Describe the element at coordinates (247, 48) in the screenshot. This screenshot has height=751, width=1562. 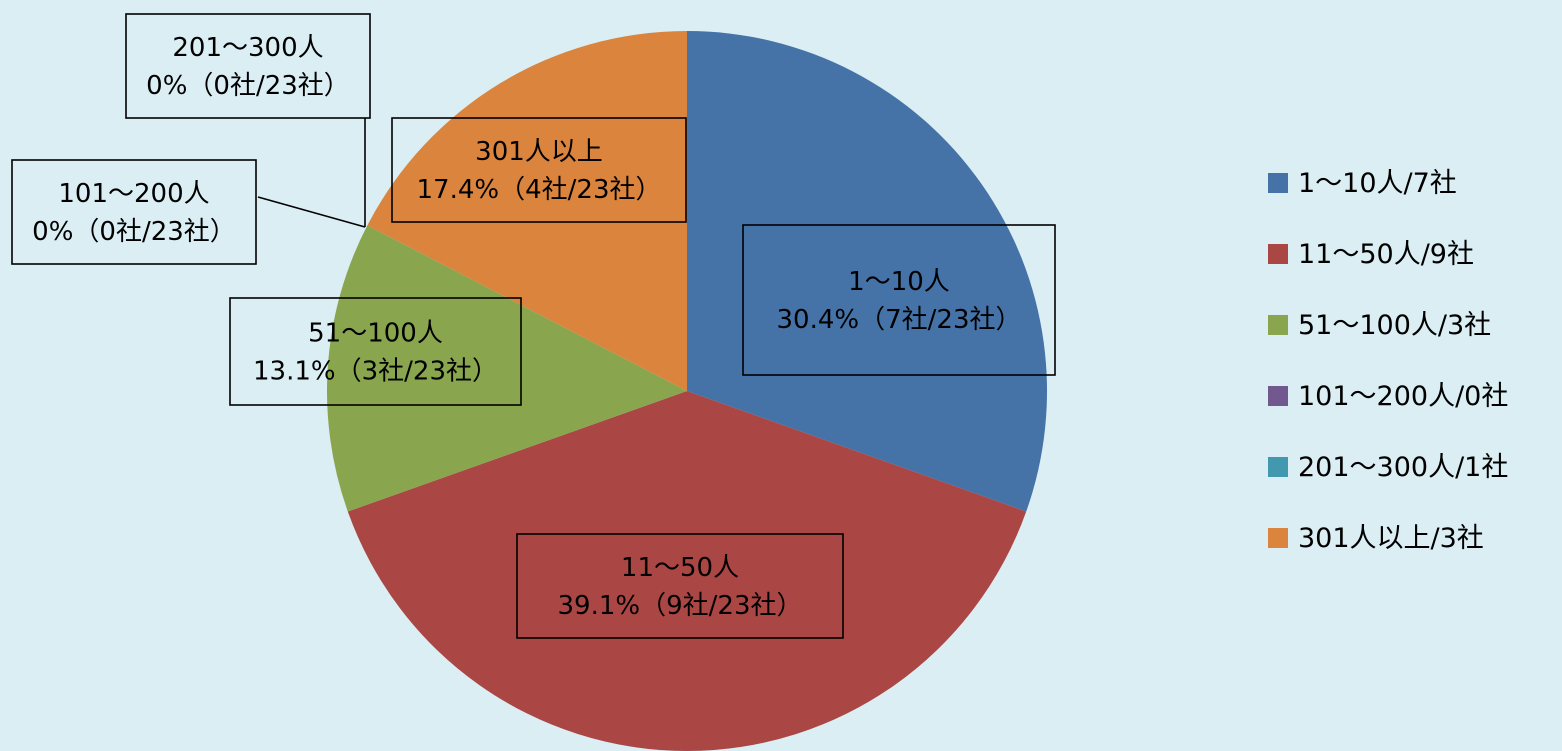
I see `data-label-category: 201〜300人` at that location.